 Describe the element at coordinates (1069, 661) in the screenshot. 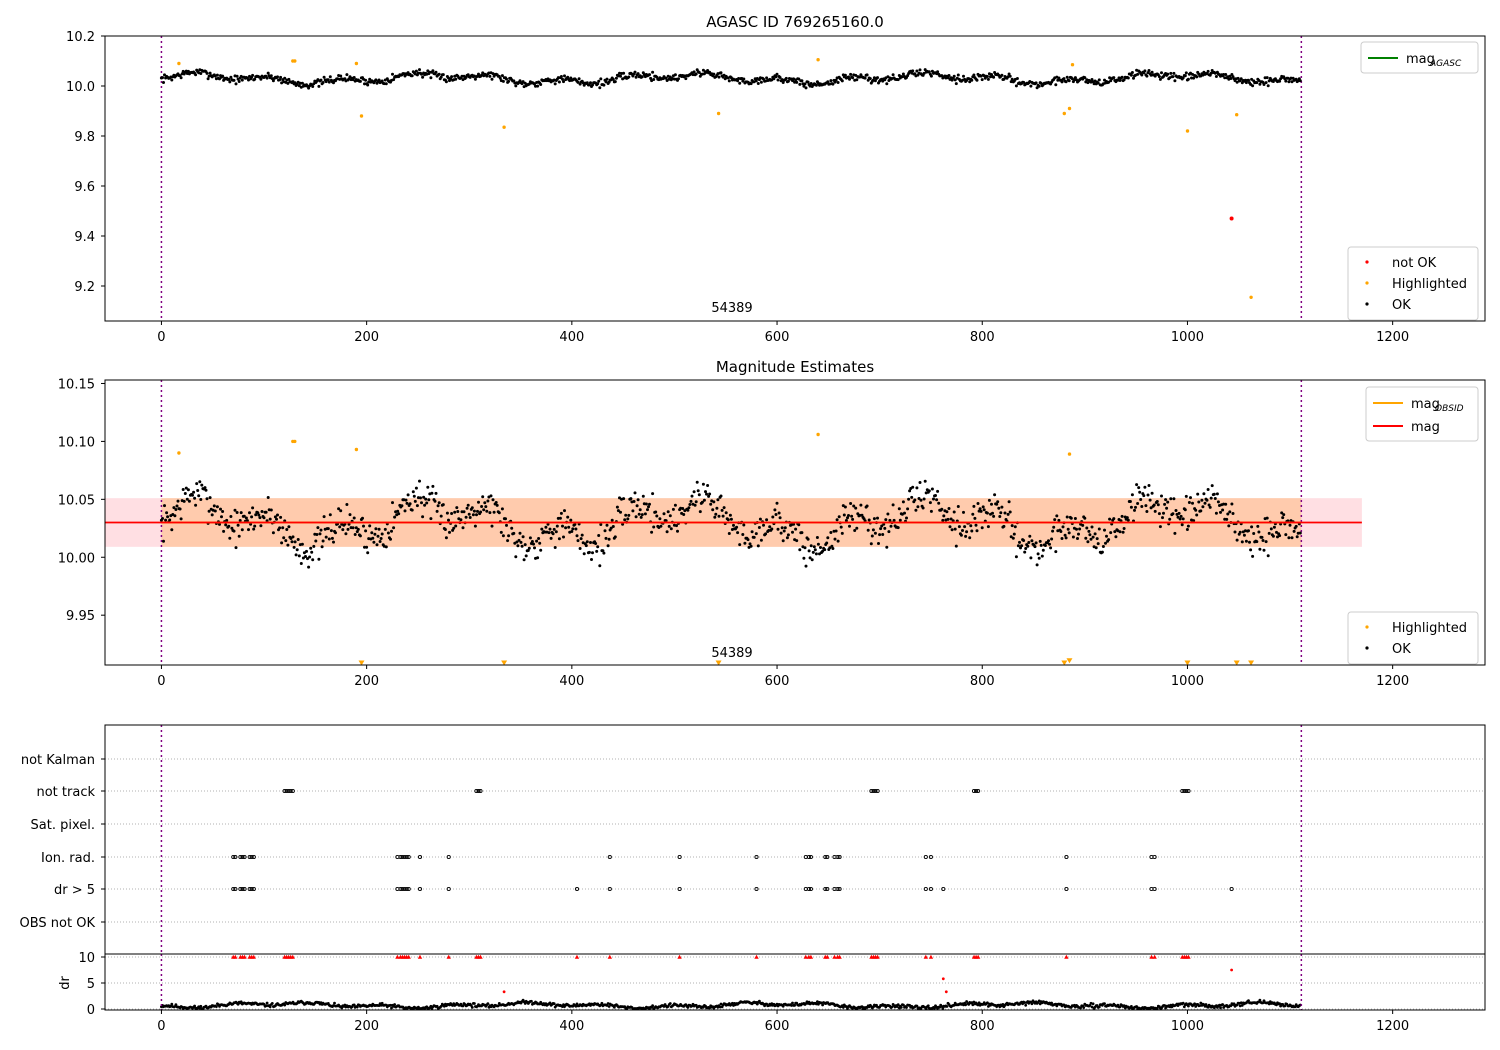

I see `below-range-marker` at that location.